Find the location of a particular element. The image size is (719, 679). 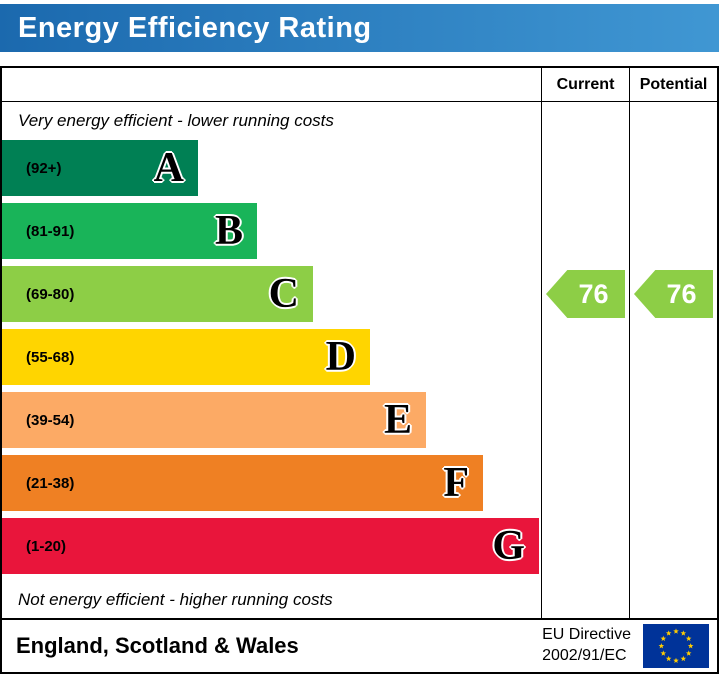

band-row-f: (21-38) F is located at coordinates (271, 483).